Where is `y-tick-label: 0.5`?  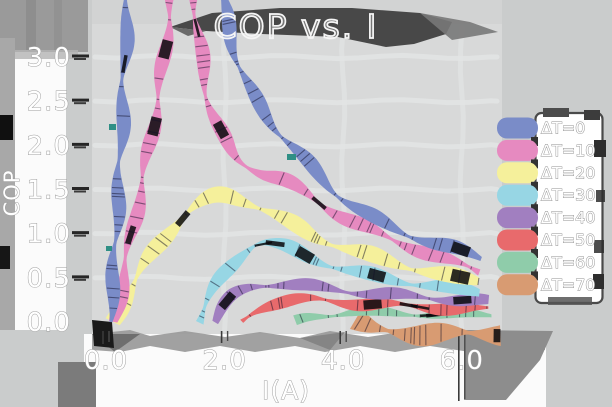 y-tick-label: 0.5 is located at coordinates (49, 279).